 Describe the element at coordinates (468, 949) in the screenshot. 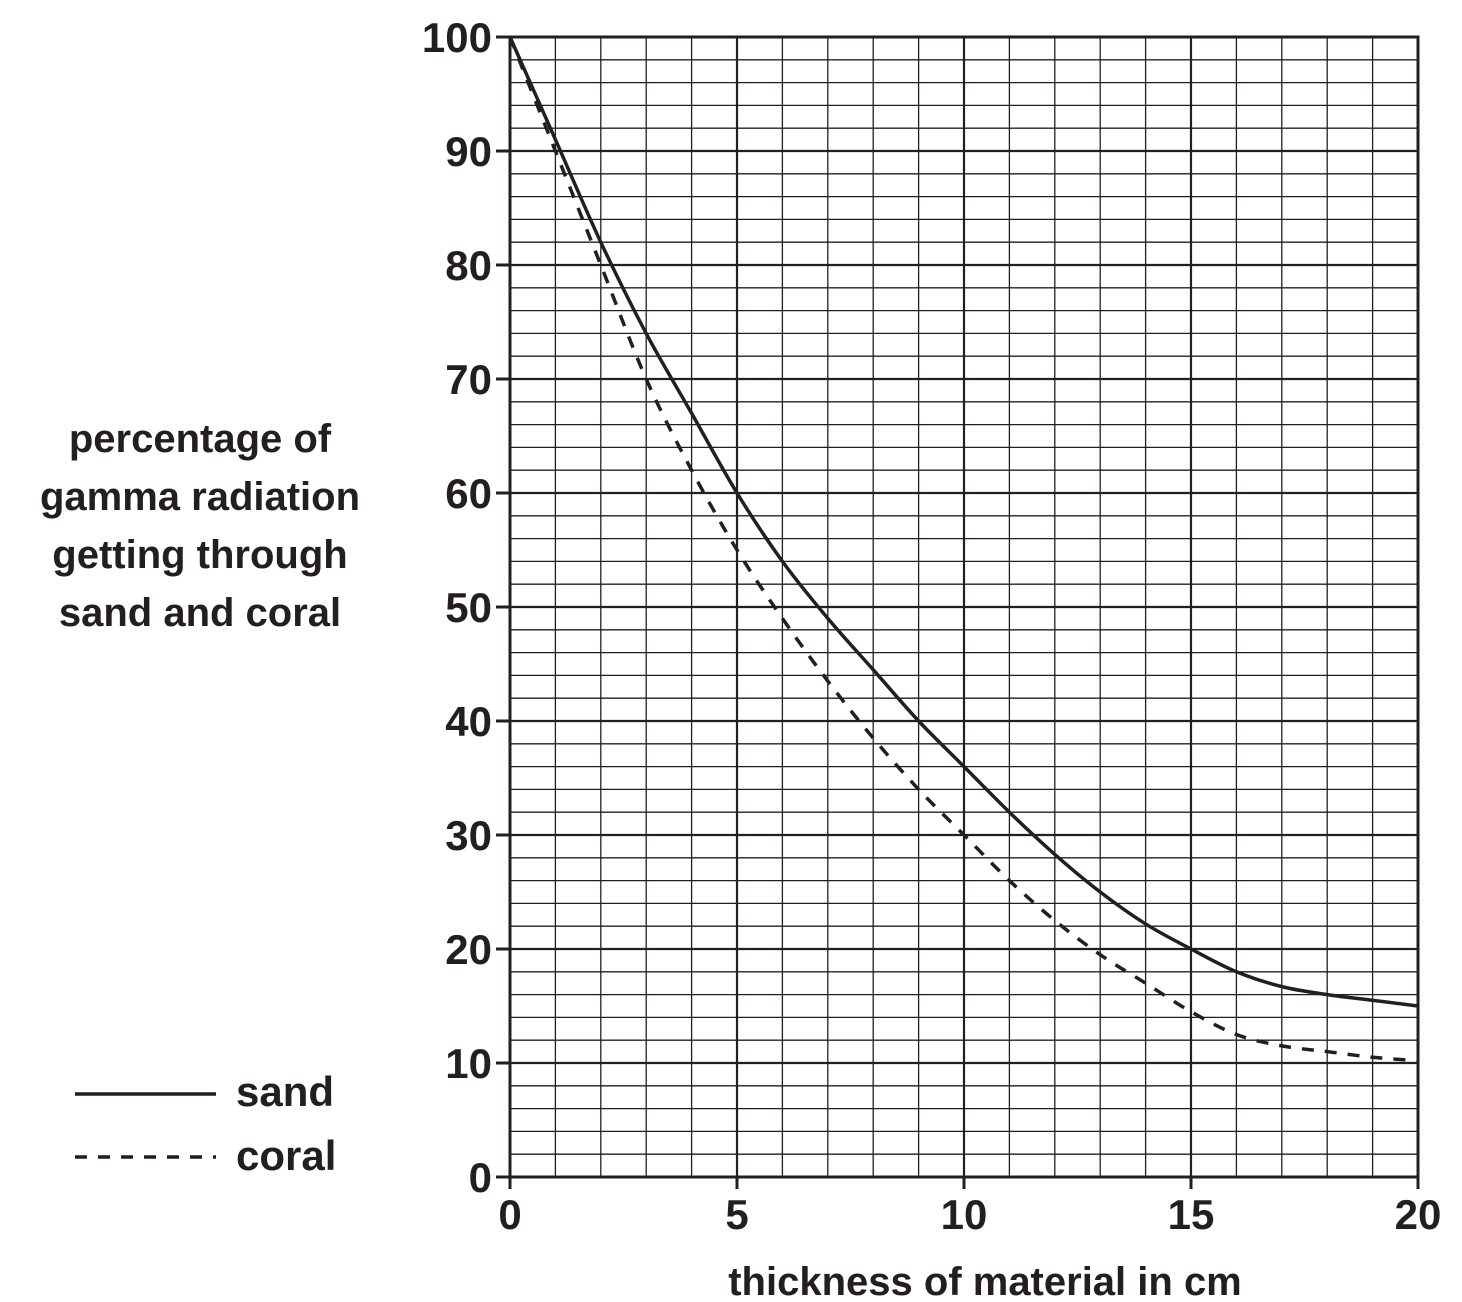

I see `y-tick-label: 20` at that location.